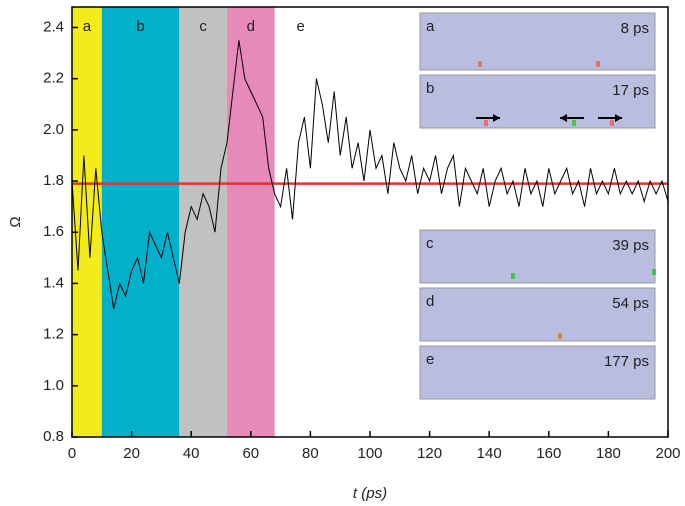  What do you see at coordinates (72, 453) in the screenshot?
I see `x-tick-label: 0` at bounding box center [72, 453].